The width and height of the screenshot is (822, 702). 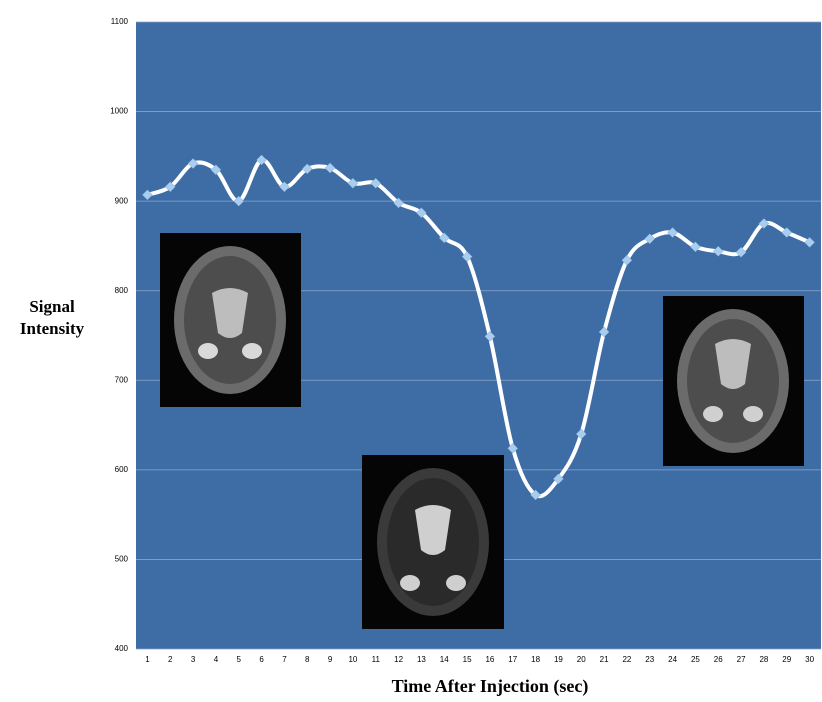 What do you see at coordinates (695, 659) in the screenshot?
I see `x-tick-label: 25` at bounding box center [695, 659].